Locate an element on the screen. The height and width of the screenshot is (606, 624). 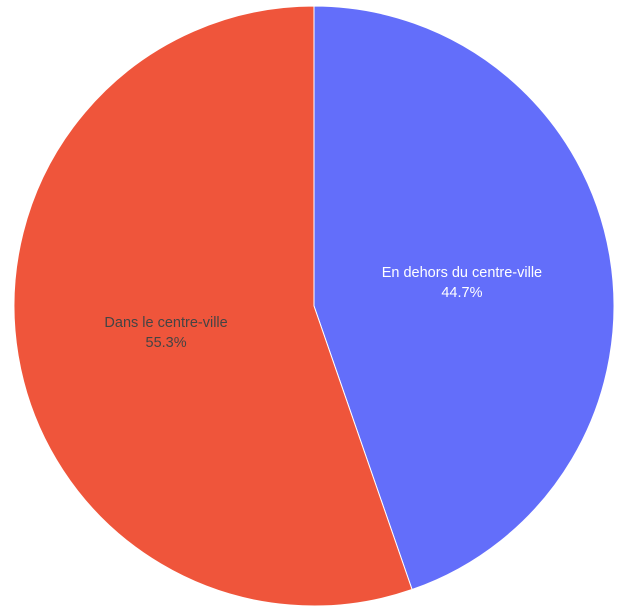
slice-name-label: Dans le centre-ville is located at coordinates (165, 323).